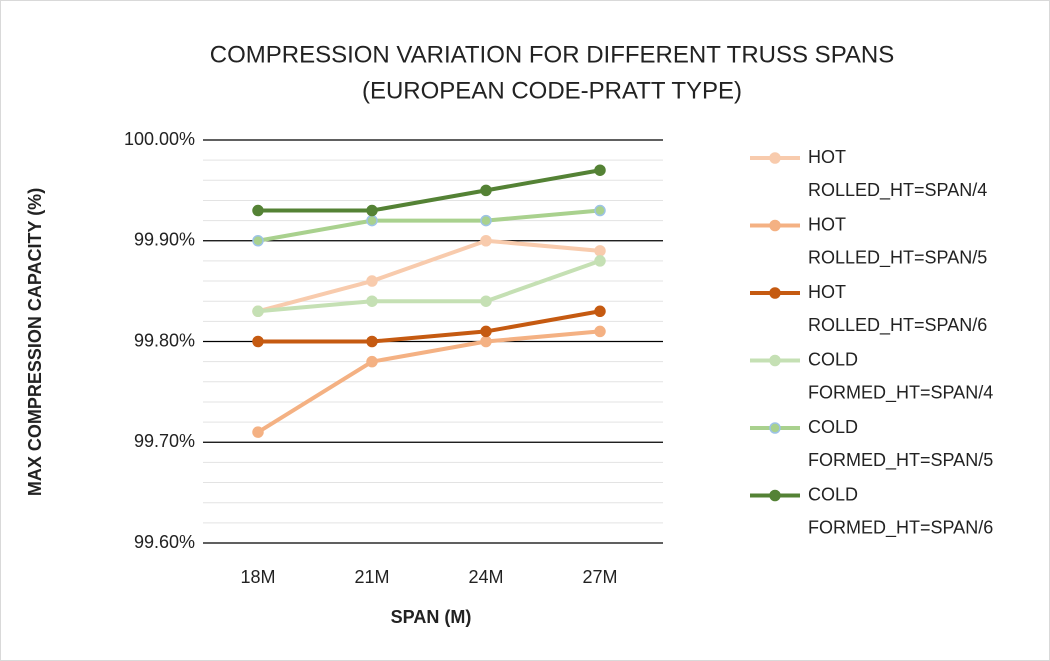 This screenshot has height=661, width=1050. I want to click on x-tick-label: 18M, so click(257, 577).